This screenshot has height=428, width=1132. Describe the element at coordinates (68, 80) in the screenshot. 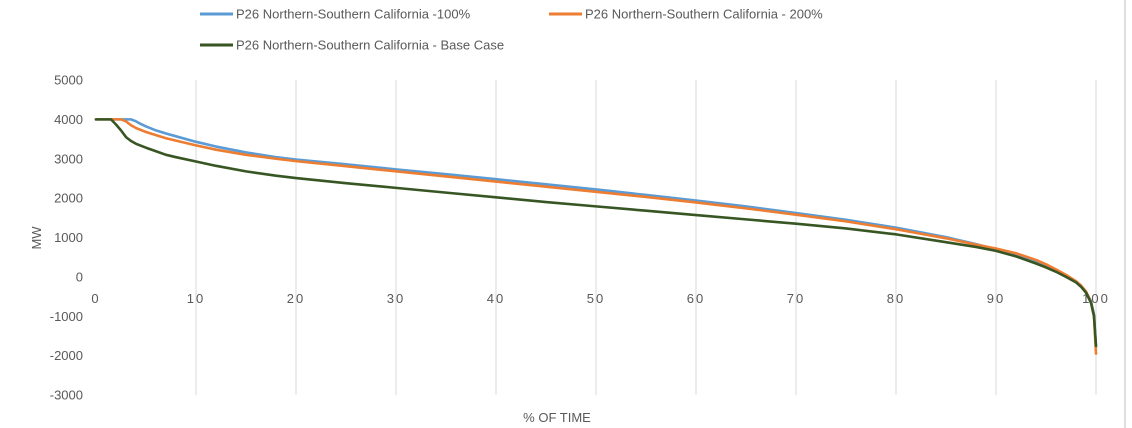

I see `y-tick-label-0: 5000` at that location.